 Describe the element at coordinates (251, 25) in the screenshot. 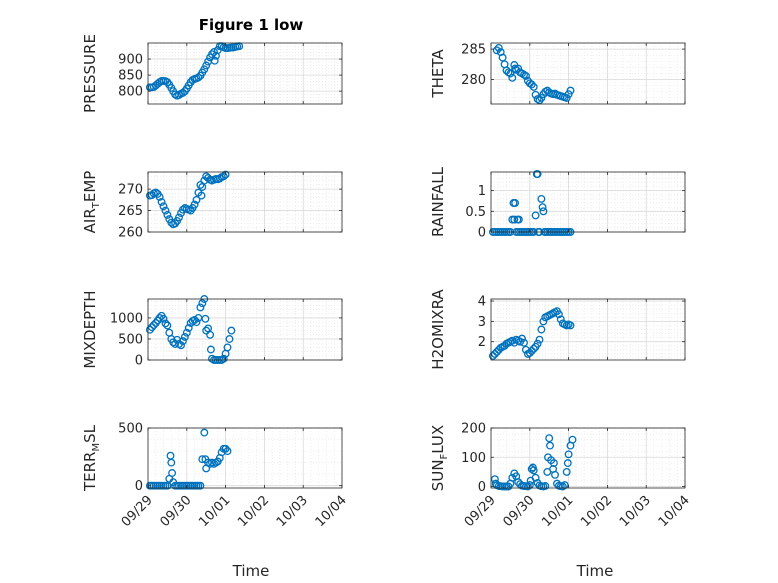

I see `figure-title: Figure 1 low` at that location.